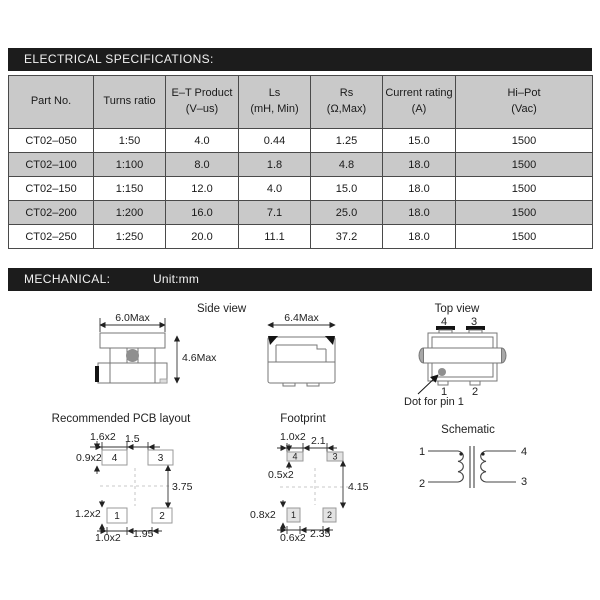 This screenshot has width=600, height=600. I want to click on schematic-pin1-label: 1, so click(422, 452).